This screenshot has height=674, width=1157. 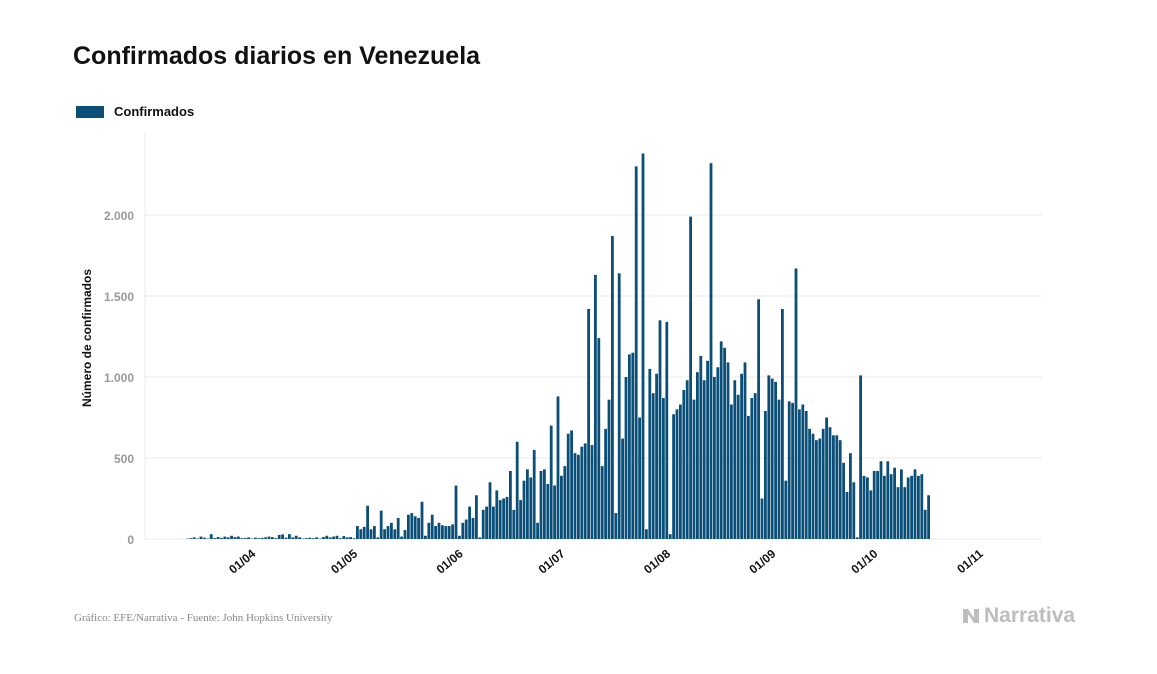 What do you see at coordinates (971, 616) in the screenshot?
I see `narrativa-logo-icon` at bounding box center [971, 616].